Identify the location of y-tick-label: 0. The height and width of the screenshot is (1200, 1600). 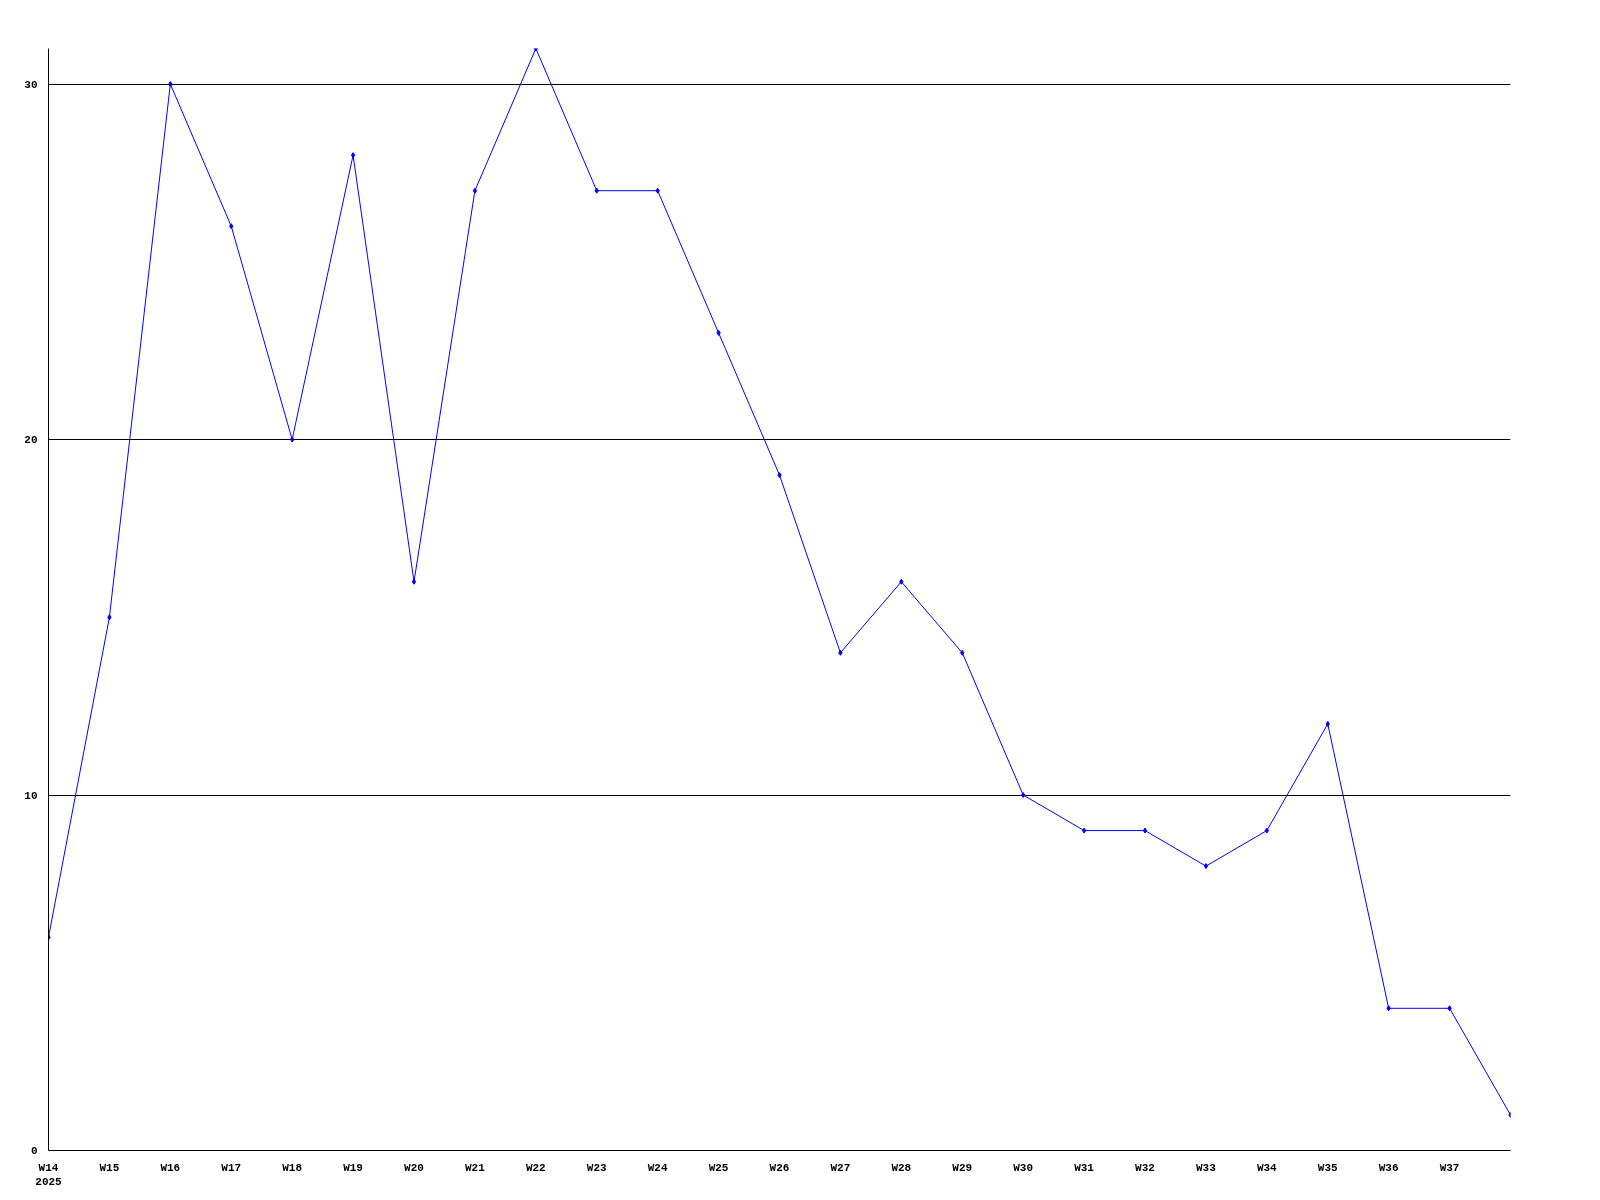
(34, 1151).